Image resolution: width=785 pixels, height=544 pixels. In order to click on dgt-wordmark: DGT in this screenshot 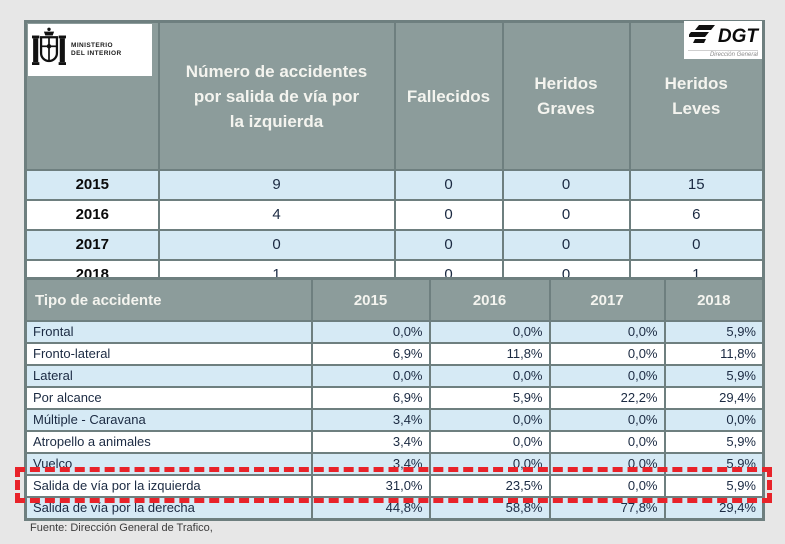, I will do `click(737, 36)`.